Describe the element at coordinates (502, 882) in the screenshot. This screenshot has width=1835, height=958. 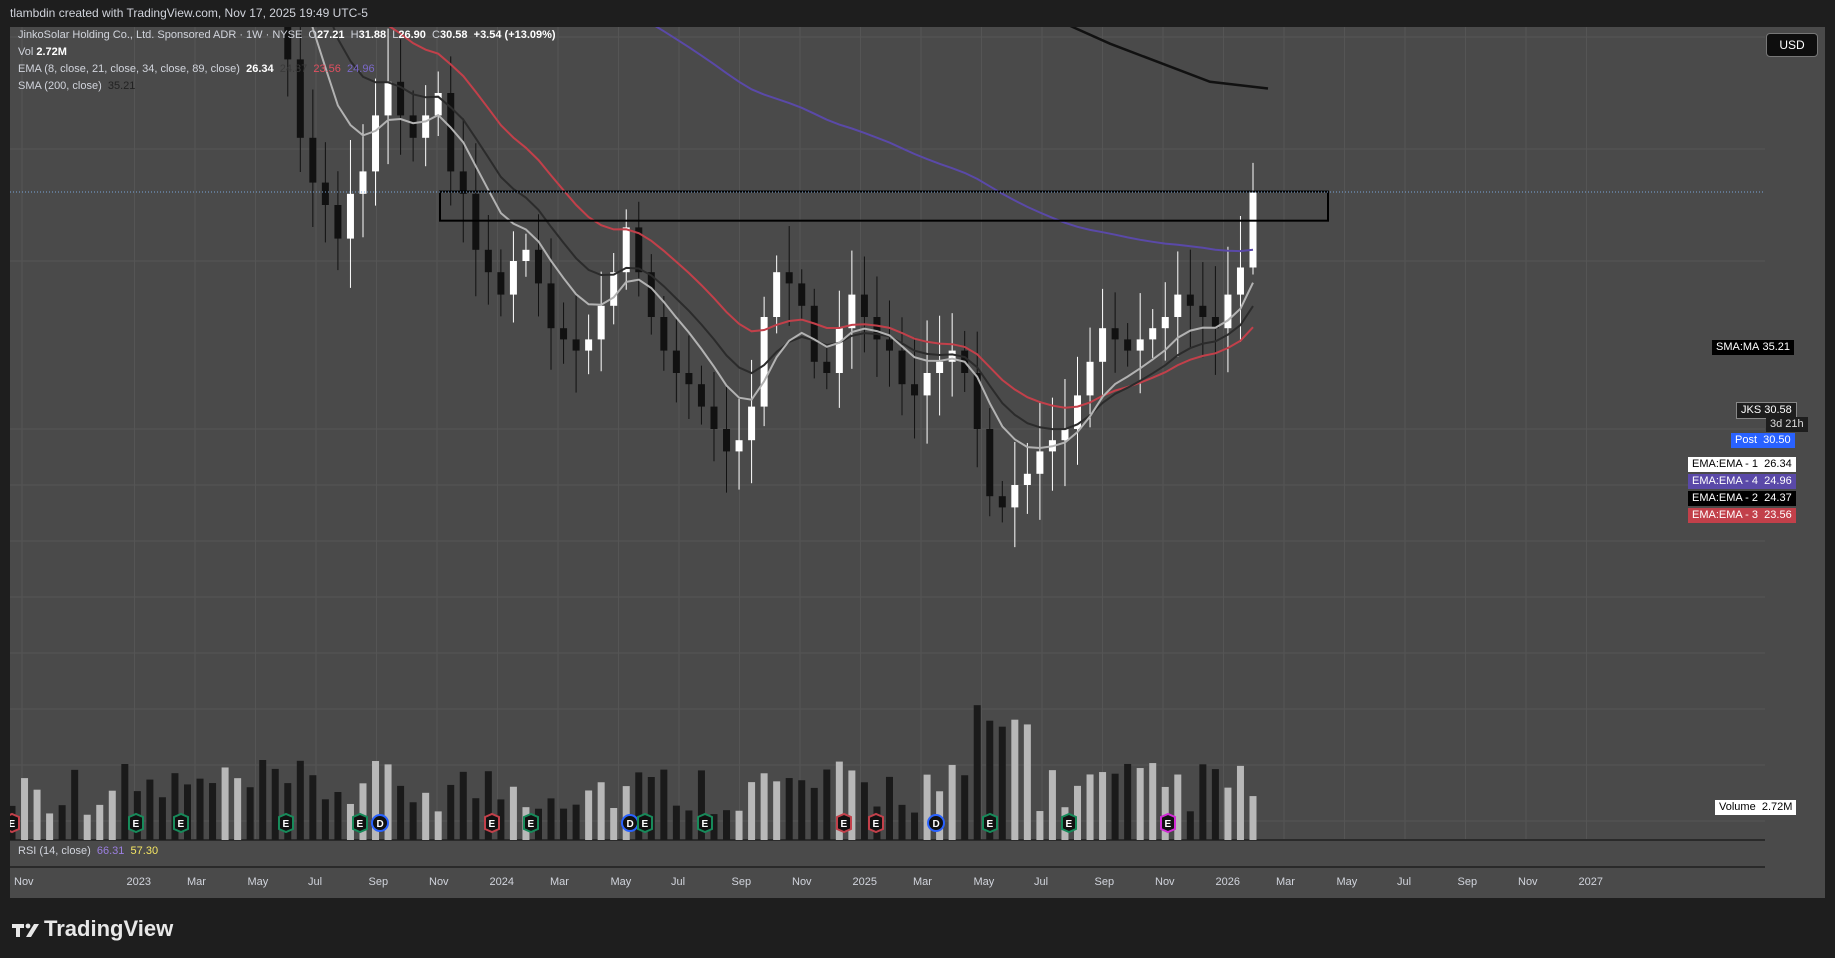
I see `x-tick-label: 2024` at that location.